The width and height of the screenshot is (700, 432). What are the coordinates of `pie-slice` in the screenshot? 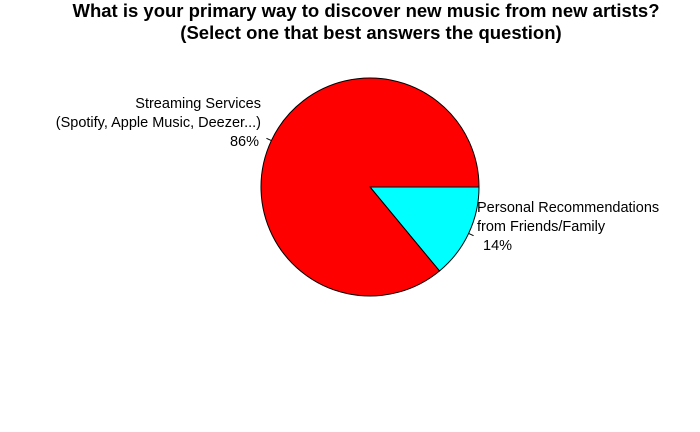 It's located at (424, 229).